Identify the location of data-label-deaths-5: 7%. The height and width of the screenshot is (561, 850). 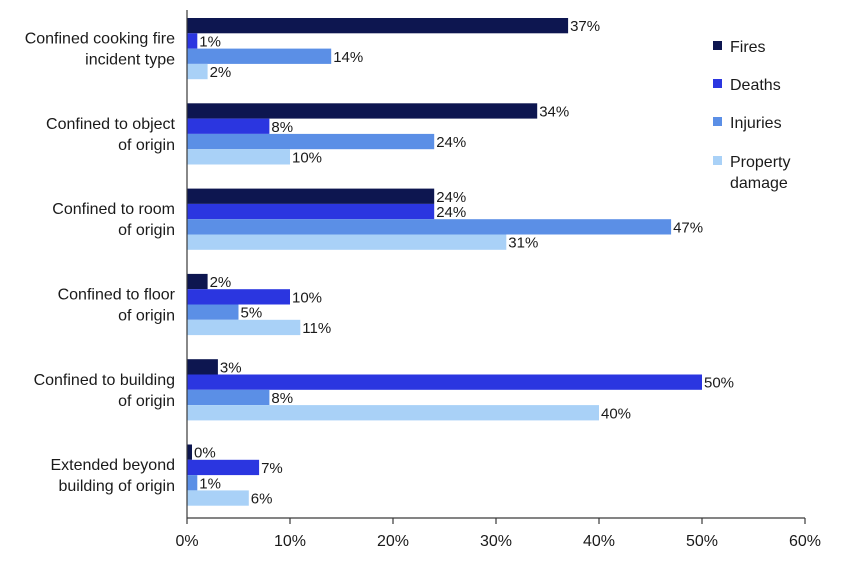
(272, 468).